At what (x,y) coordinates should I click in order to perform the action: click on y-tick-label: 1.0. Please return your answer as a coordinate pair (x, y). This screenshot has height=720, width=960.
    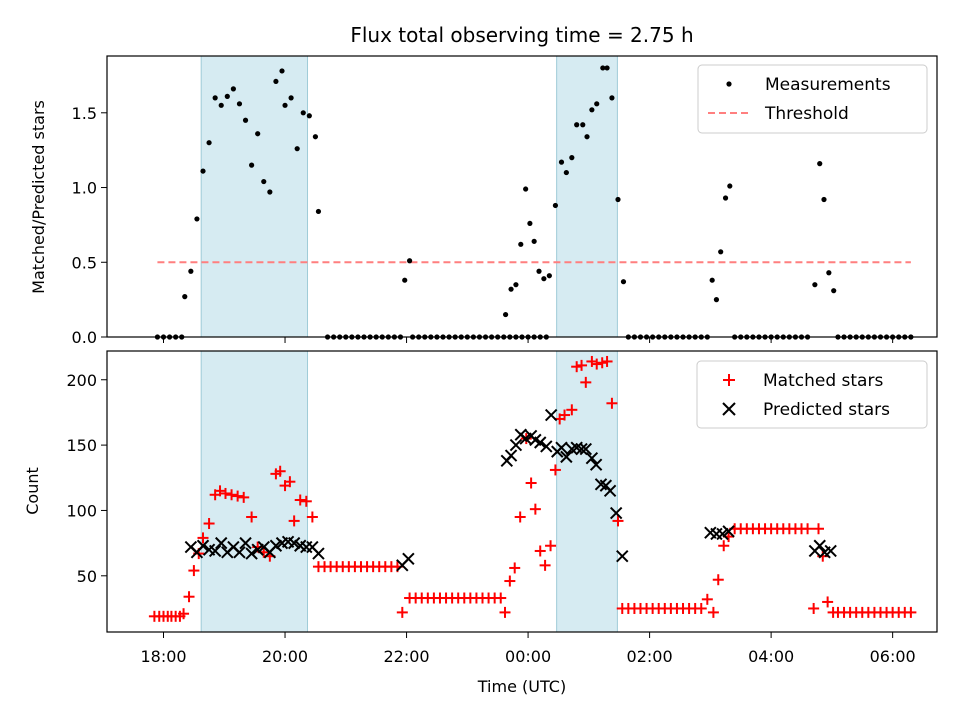
    Looking at the image, I should click on (84, 188).